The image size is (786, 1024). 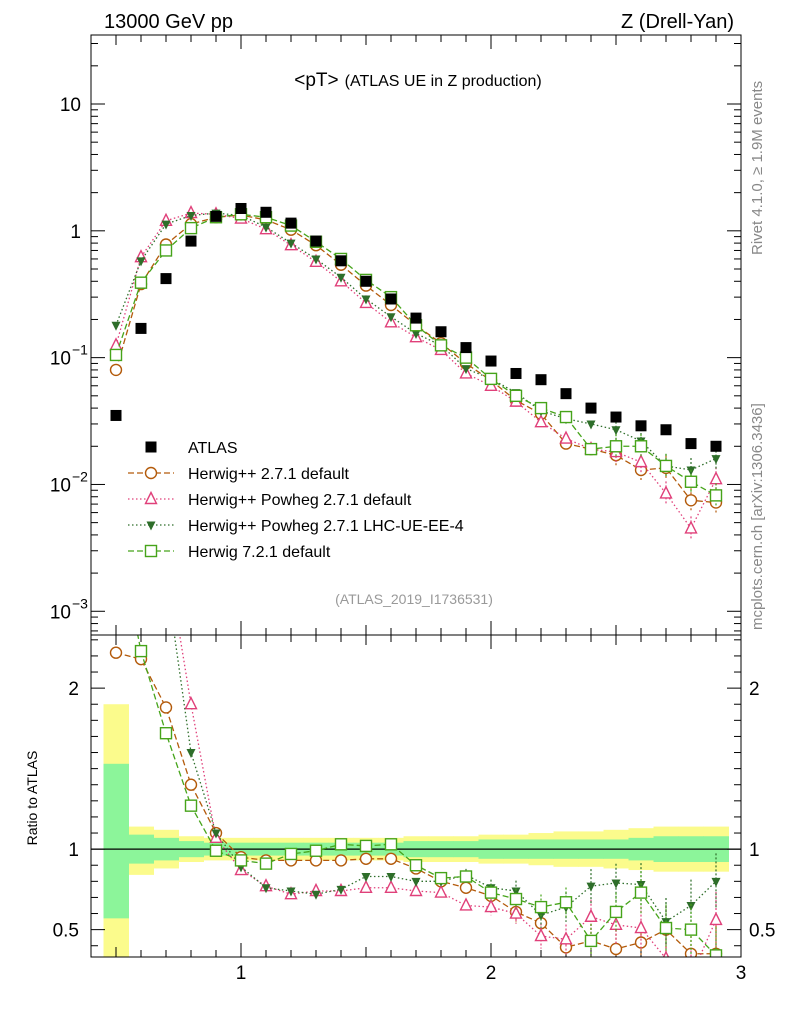 I want to click on plot-title: <pT> (ATLAS UE in Z production), so click(x=417, y=80).